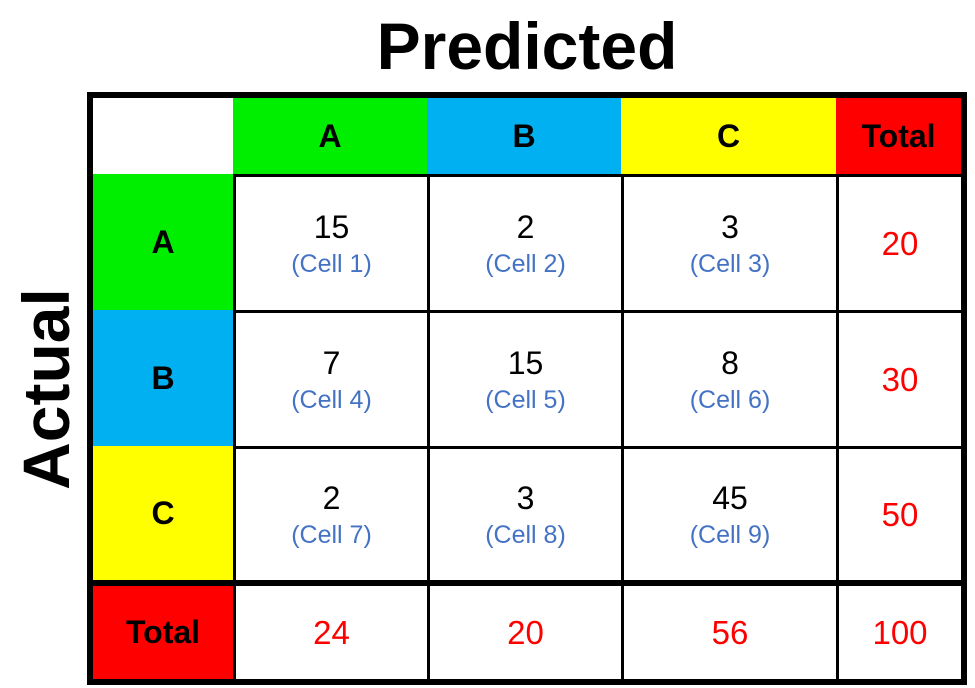  I want to click on cell-label: (Cell 7), so click(331, 534).